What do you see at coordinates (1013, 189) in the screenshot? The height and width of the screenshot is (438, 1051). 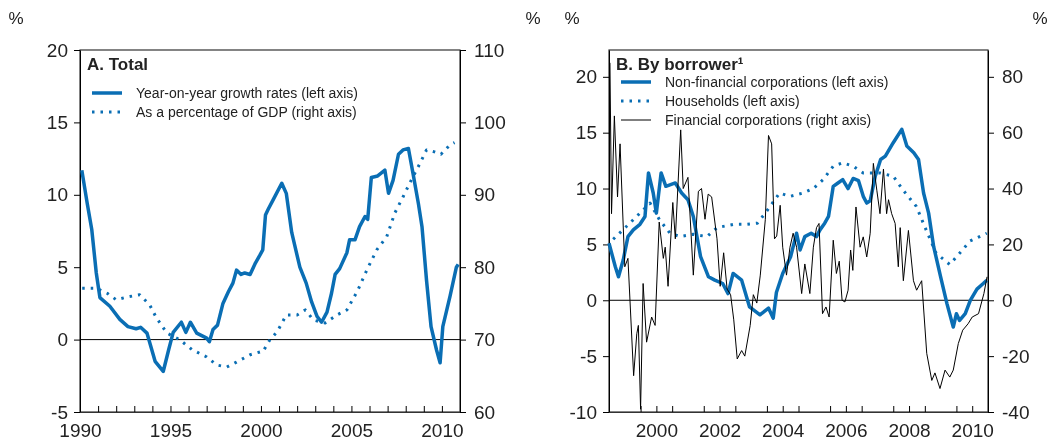 I see `y2-tick-label: 40` at bounding box center [1013, 189].